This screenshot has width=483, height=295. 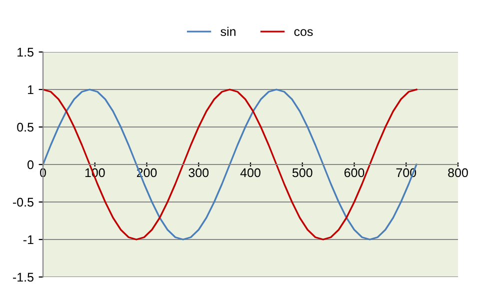 What do you see at coordinates (28, 239) in the screenshot?
I see `y-tick-label: -1` at bounding box center [28, 239].